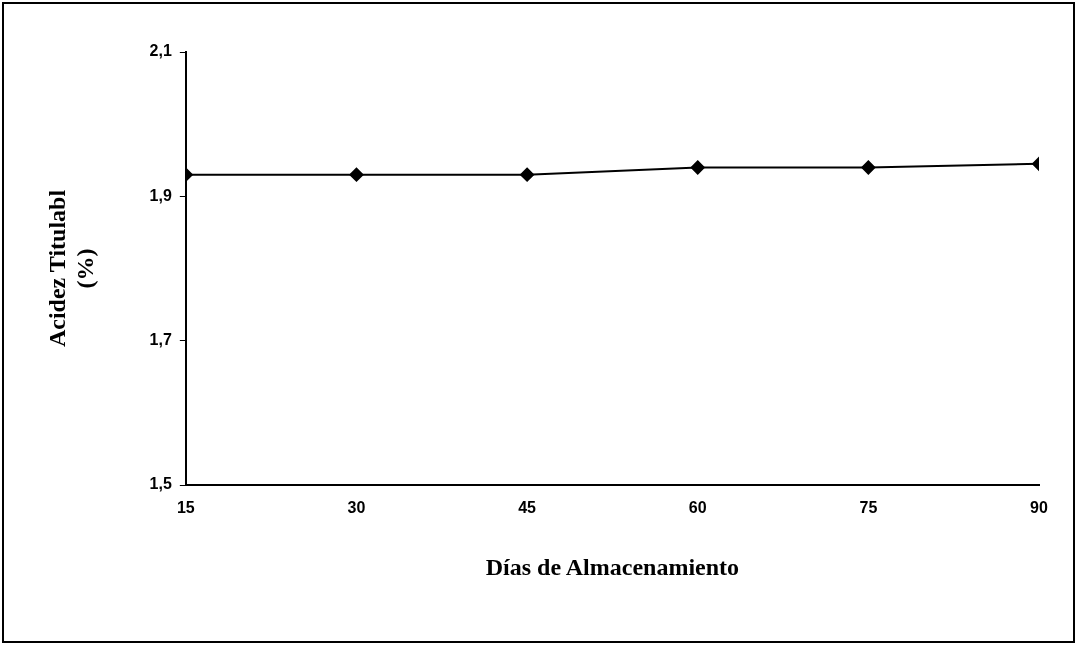 The width and height of the screenshot is (1079, 647). What do you see at coordinates (612, 566) in the screenshot?
I see `x-axis-title: Días de Almacenamiento` at bounding box center [612, 566].